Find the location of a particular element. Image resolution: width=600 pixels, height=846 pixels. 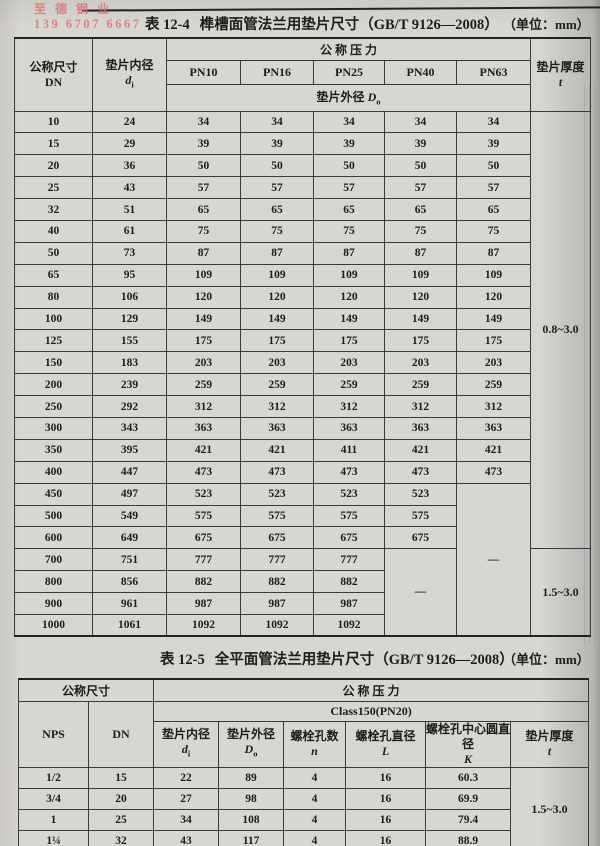

table1-caption: 榫槽面管法兰用垫片尺寸（GB/T 9126—2008） is located at coordinates (349, 25).